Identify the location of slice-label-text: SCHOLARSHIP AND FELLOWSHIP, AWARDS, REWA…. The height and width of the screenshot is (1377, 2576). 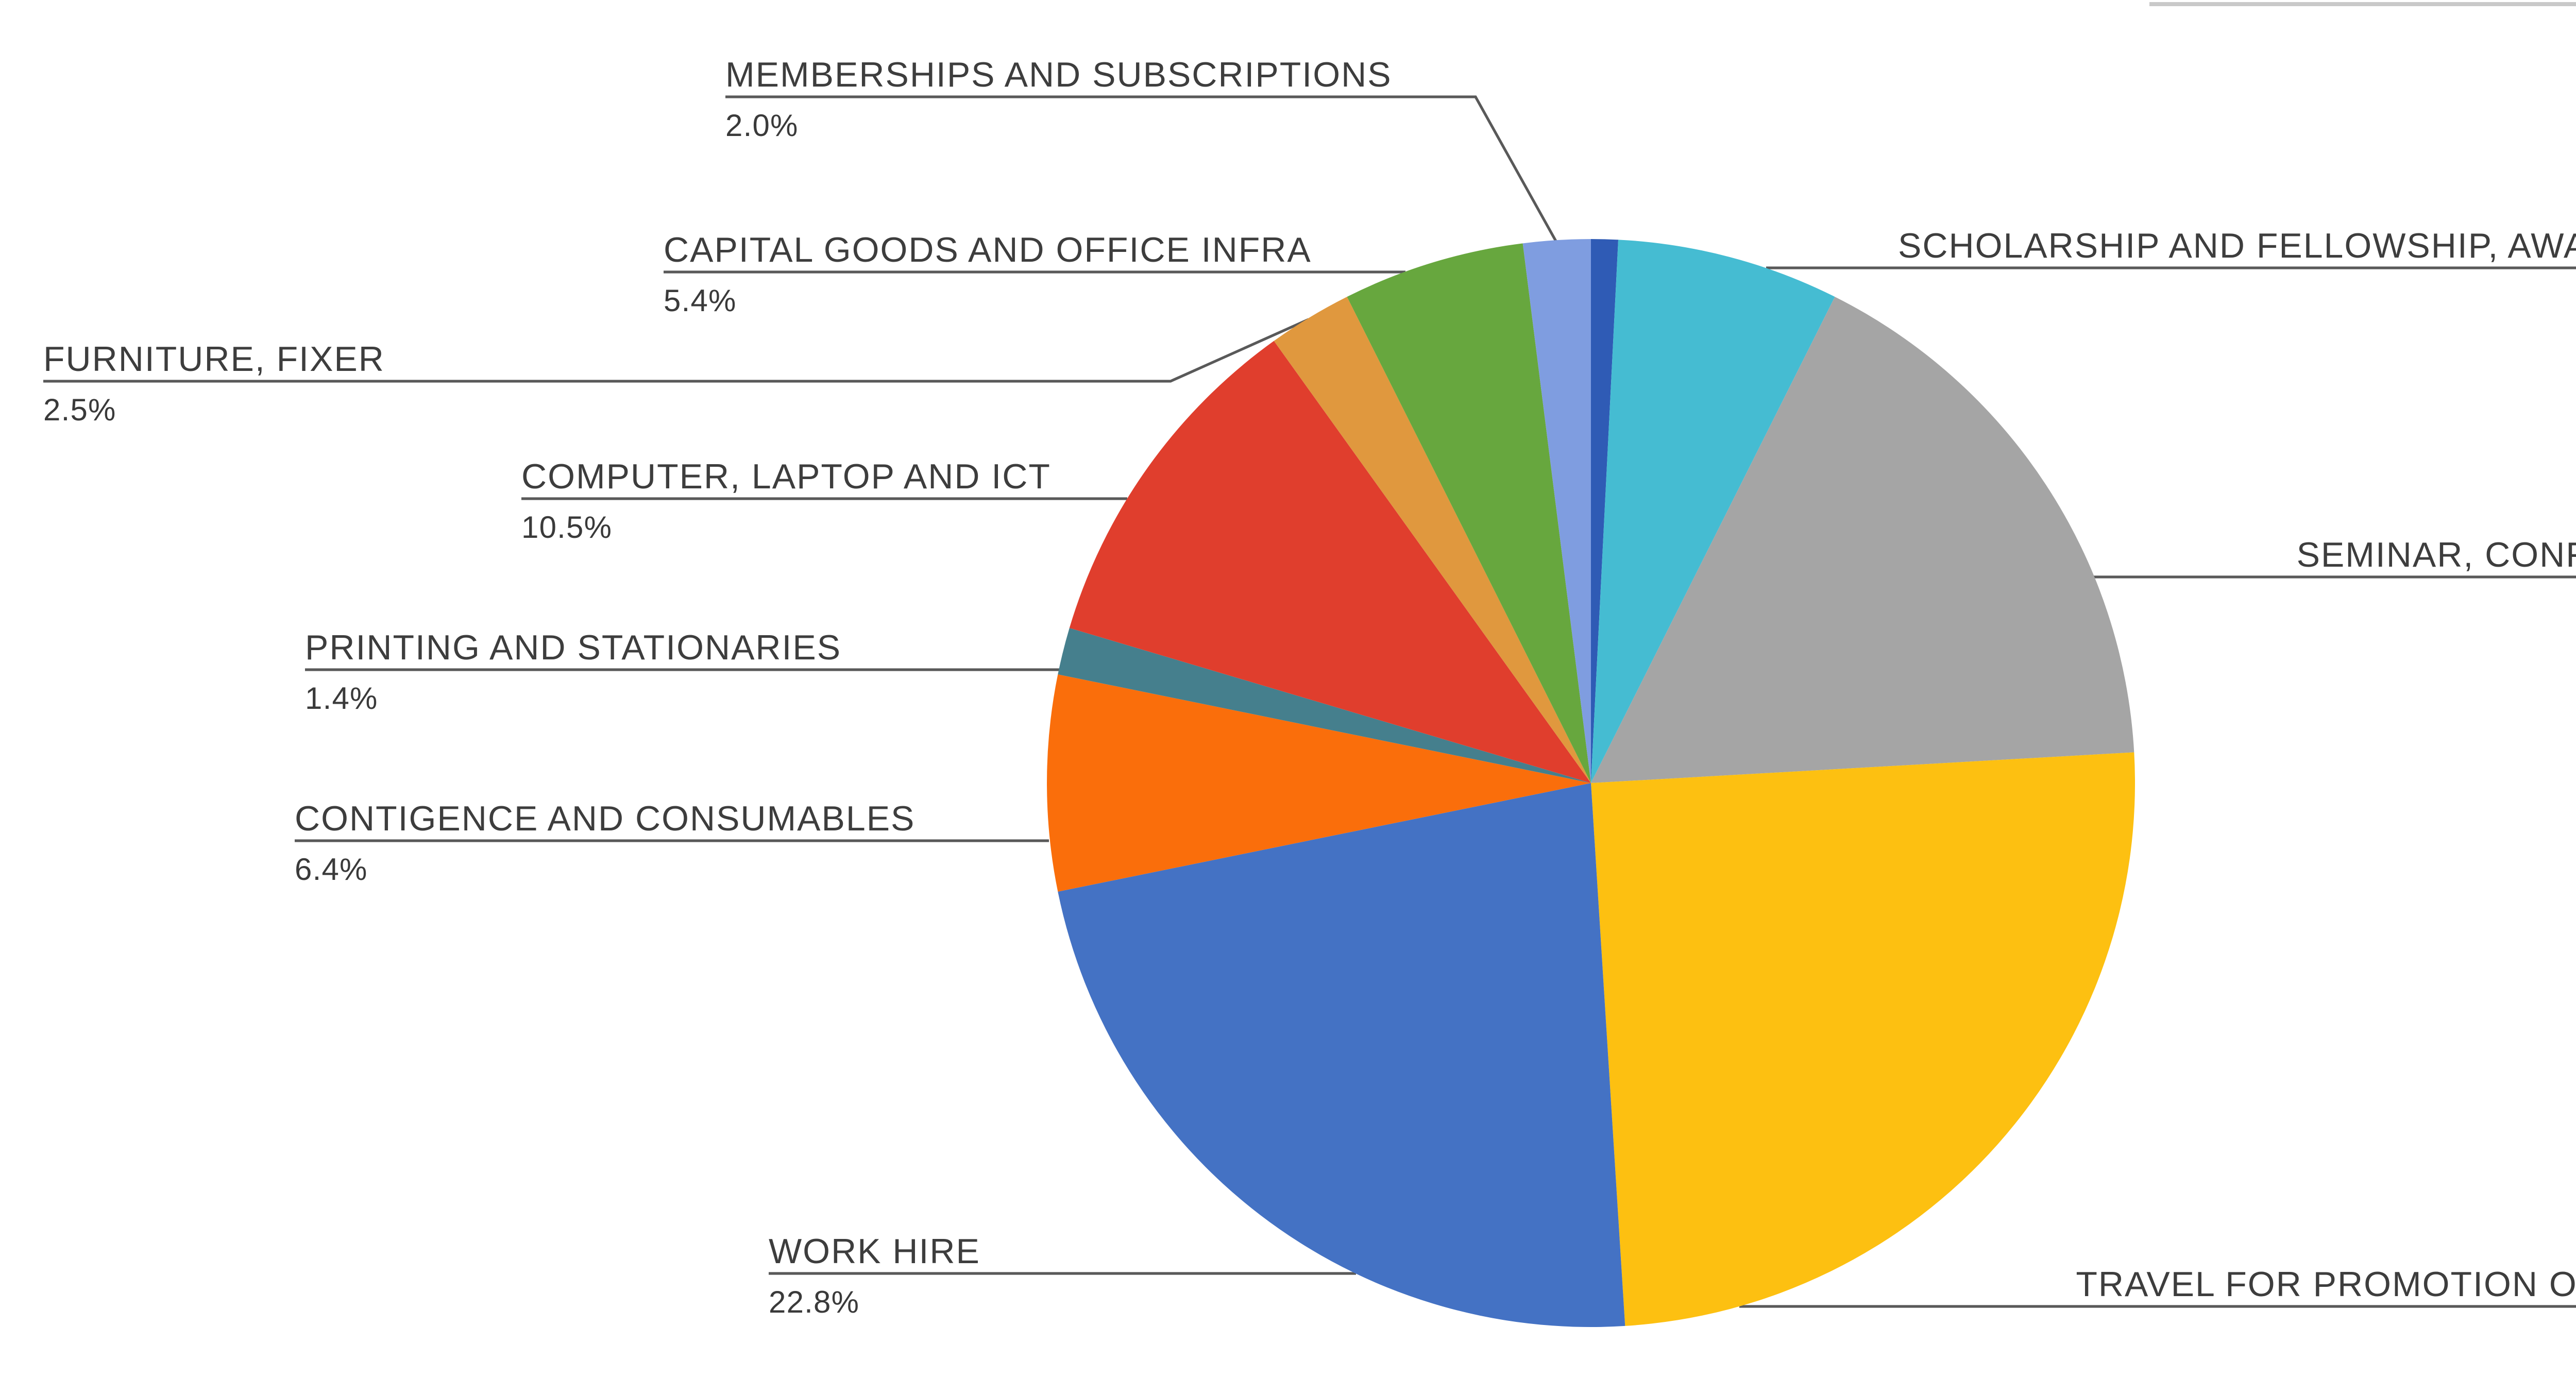
(2237, 246).